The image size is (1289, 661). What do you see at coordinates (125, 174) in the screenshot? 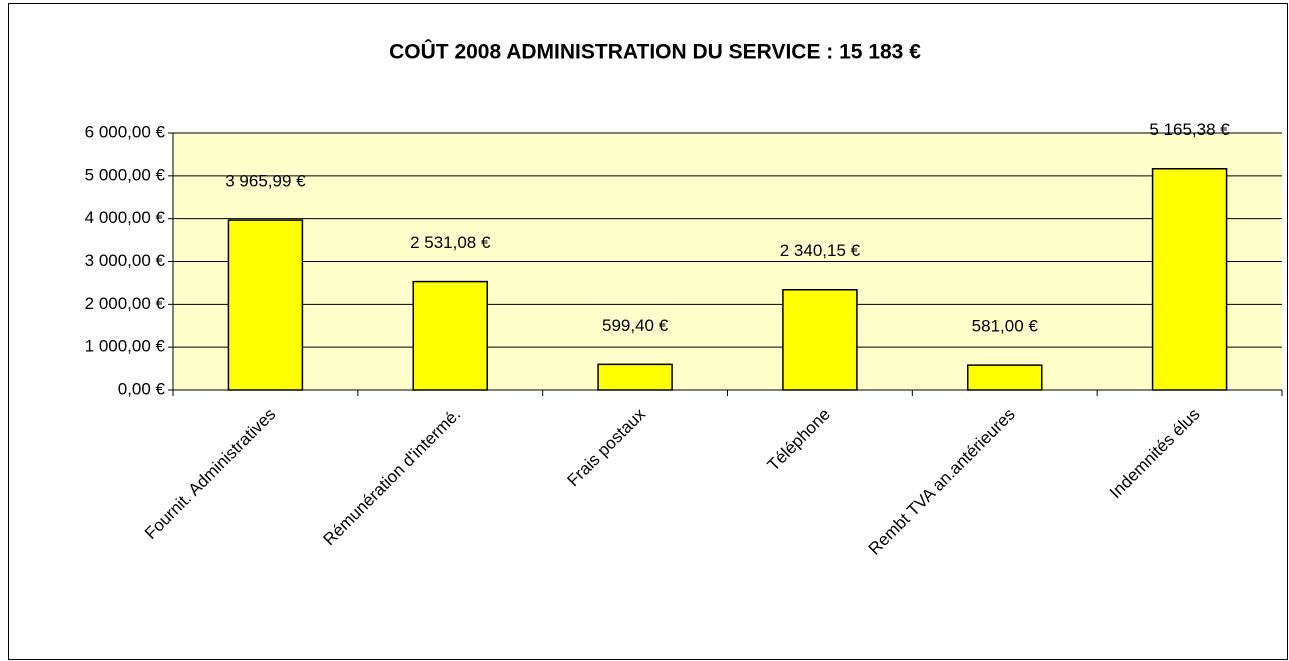
I see `y-tick-label: 5 000,00 €` at bounding box center [125, 174].